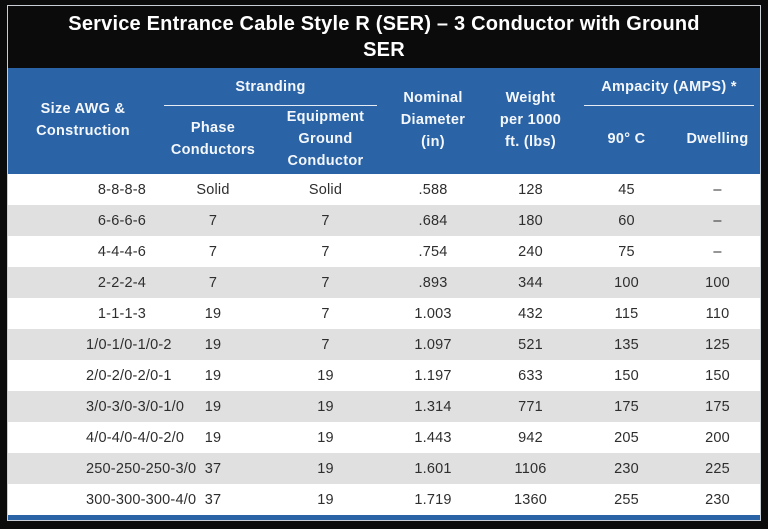  I want to click on table-cell: 205, so click(626, 437).